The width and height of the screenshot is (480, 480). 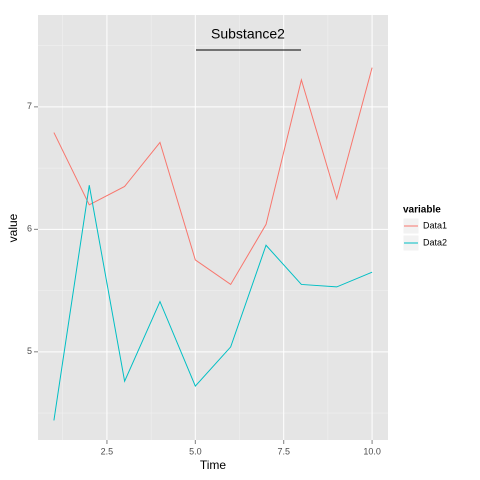 What do you see at coordinates (195, 451) in the screenshot?
I see `x-tick-label: 5.0` at bounding box center [195, 451].